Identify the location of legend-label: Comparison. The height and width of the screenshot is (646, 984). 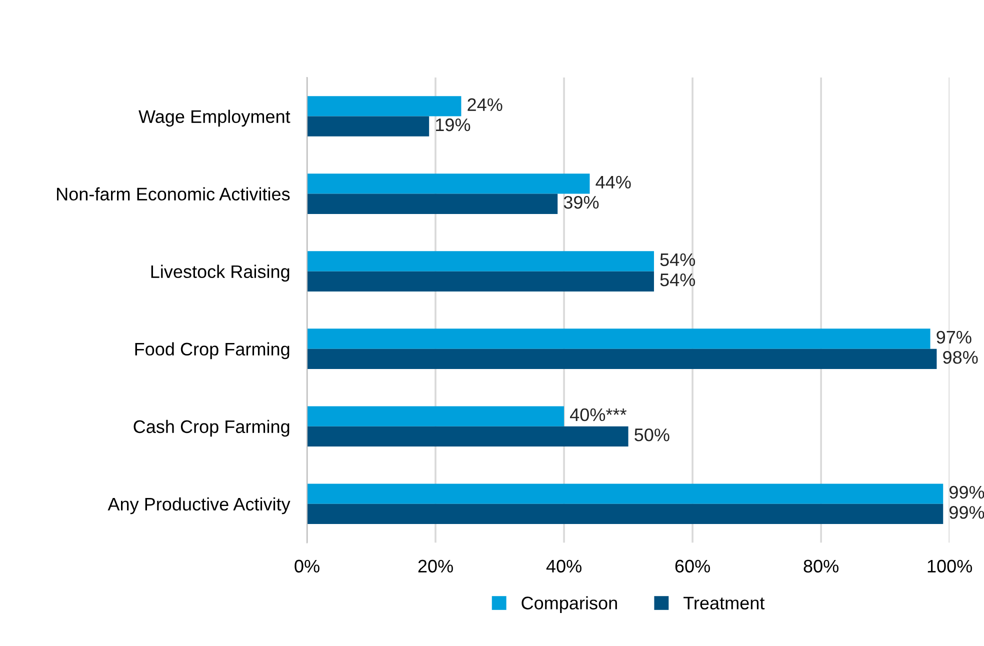
(569, 605).